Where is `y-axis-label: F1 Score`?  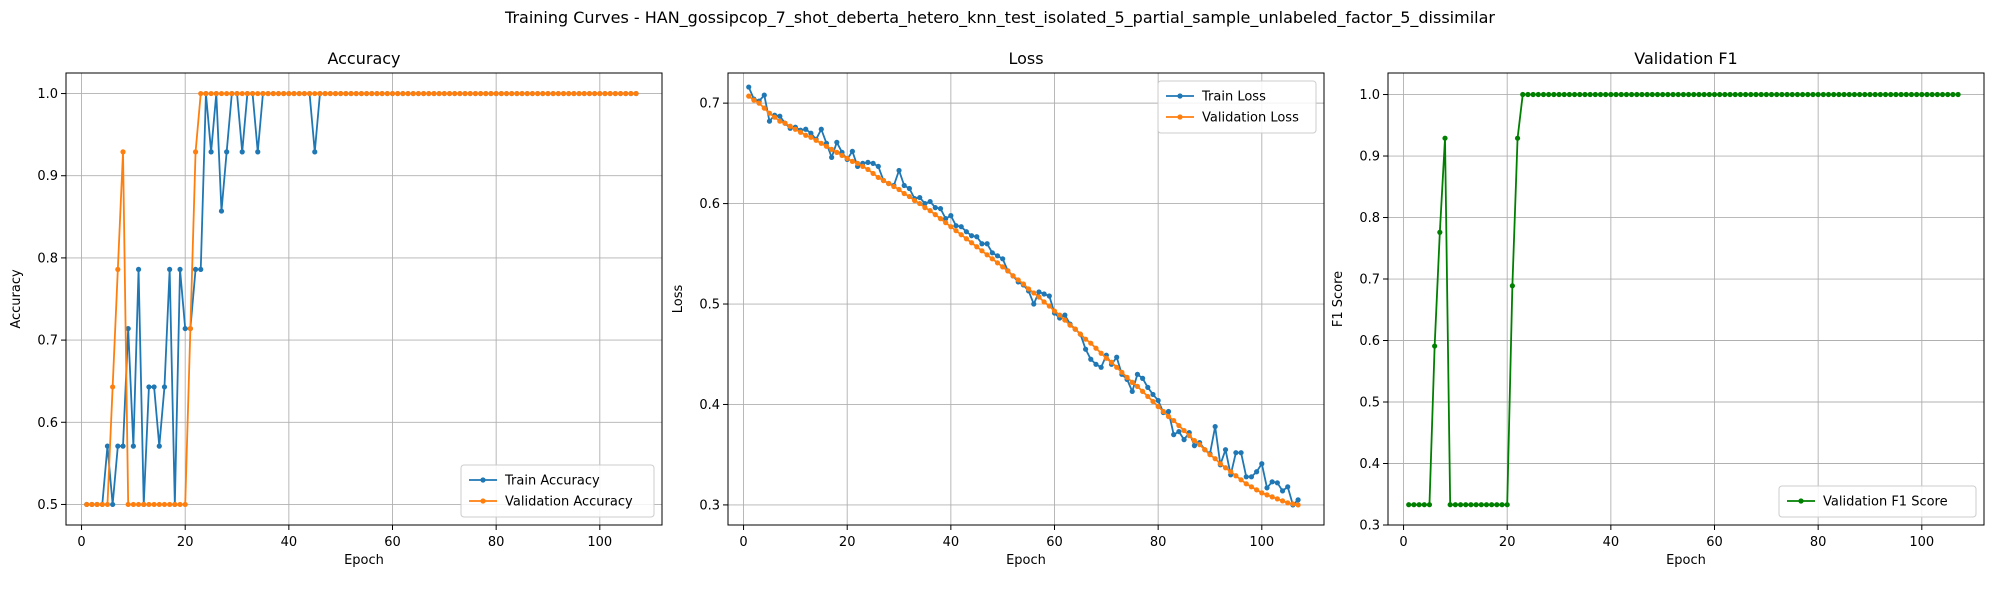
y-axis-label: F1 Score is located at coordinates (1338, 299).